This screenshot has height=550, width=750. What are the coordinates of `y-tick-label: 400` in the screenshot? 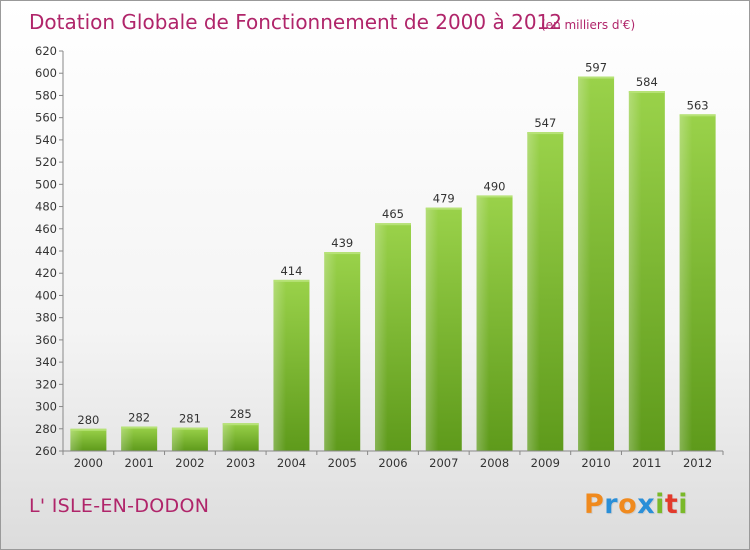 It's located at (46, 295).